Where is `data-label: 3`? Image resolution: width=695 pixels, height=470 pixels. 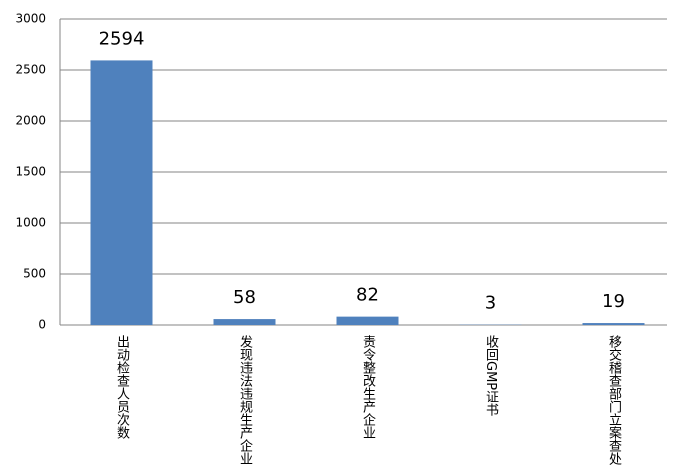
data-label: 3 is located at coordinates (490, 303).